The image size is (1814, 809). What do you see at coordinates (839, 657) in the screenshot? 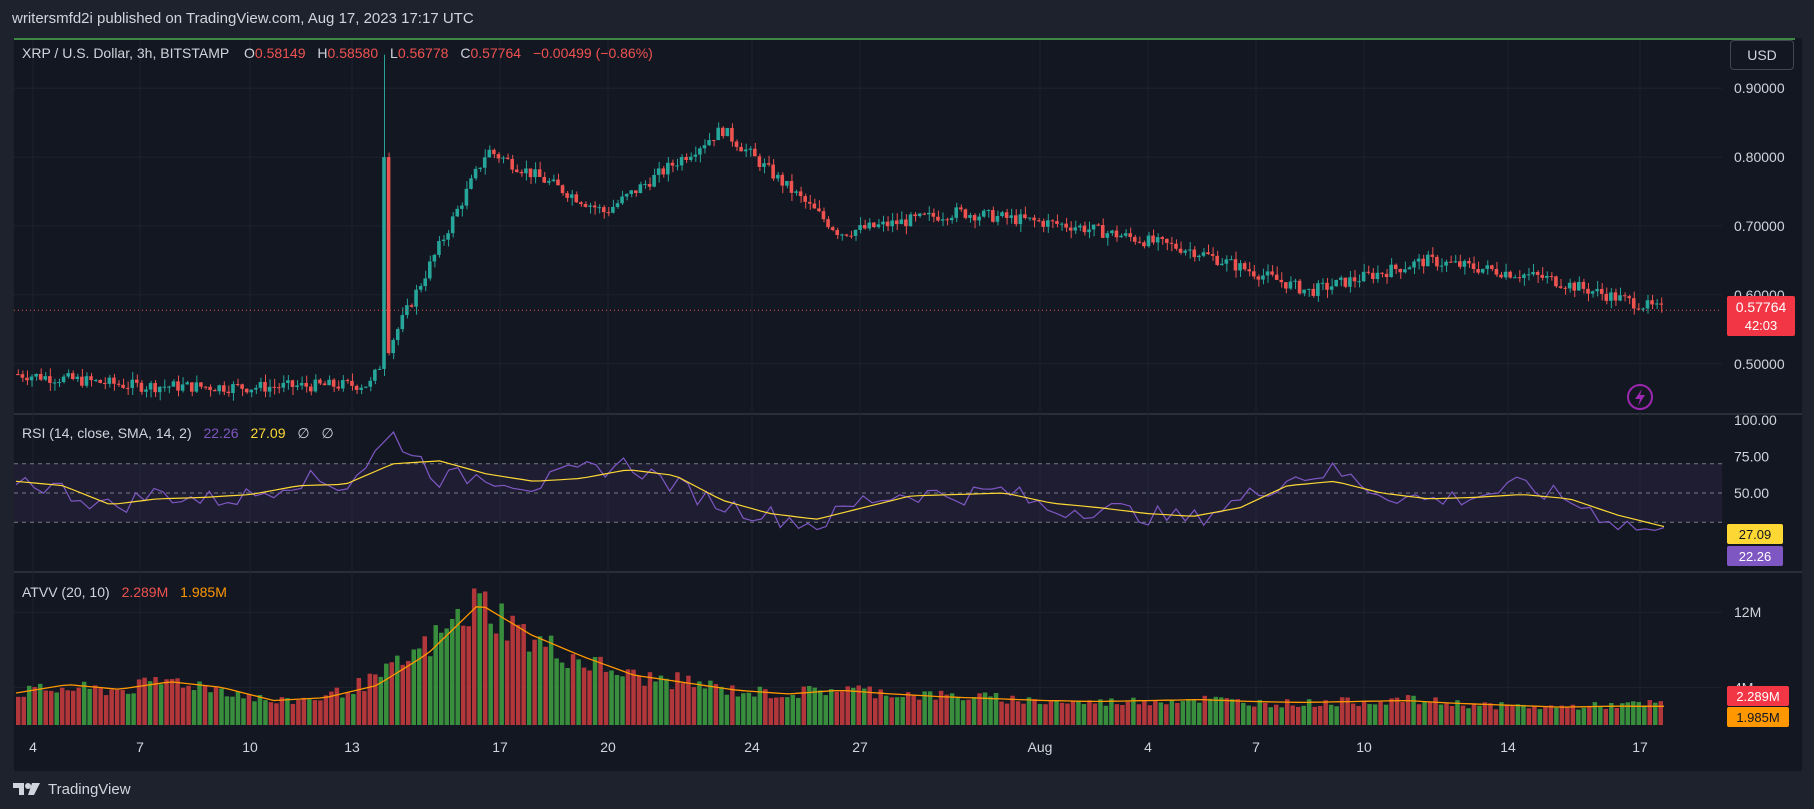
I see `volume-ma-line` at bounding box center [839, 657].